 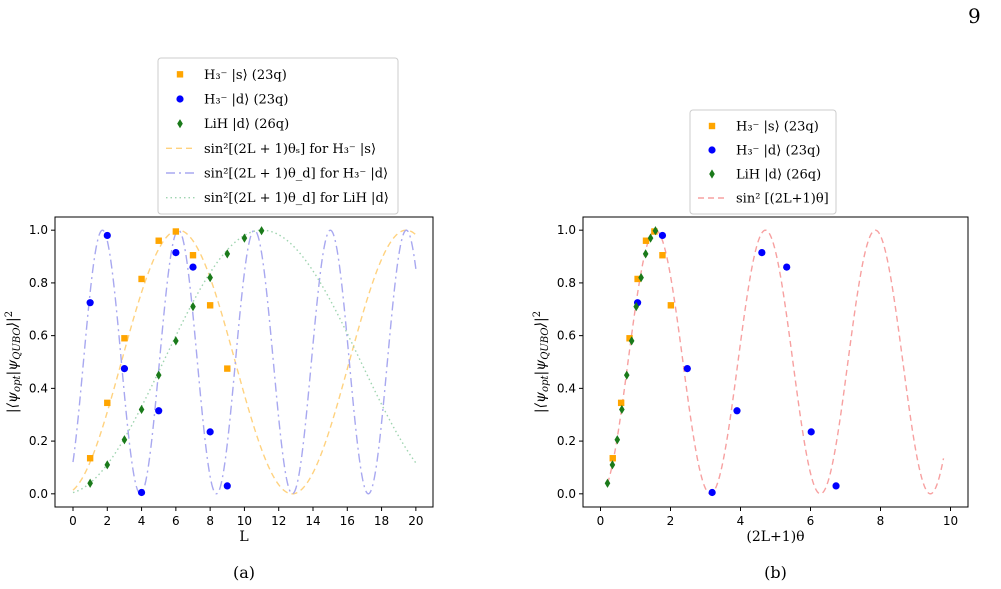 What do you see at coordinates (777, 127) in the screenshot?
I see `legend-label: H₃⁻ |s⟩ (23q)` at bounding box center [777, 127].